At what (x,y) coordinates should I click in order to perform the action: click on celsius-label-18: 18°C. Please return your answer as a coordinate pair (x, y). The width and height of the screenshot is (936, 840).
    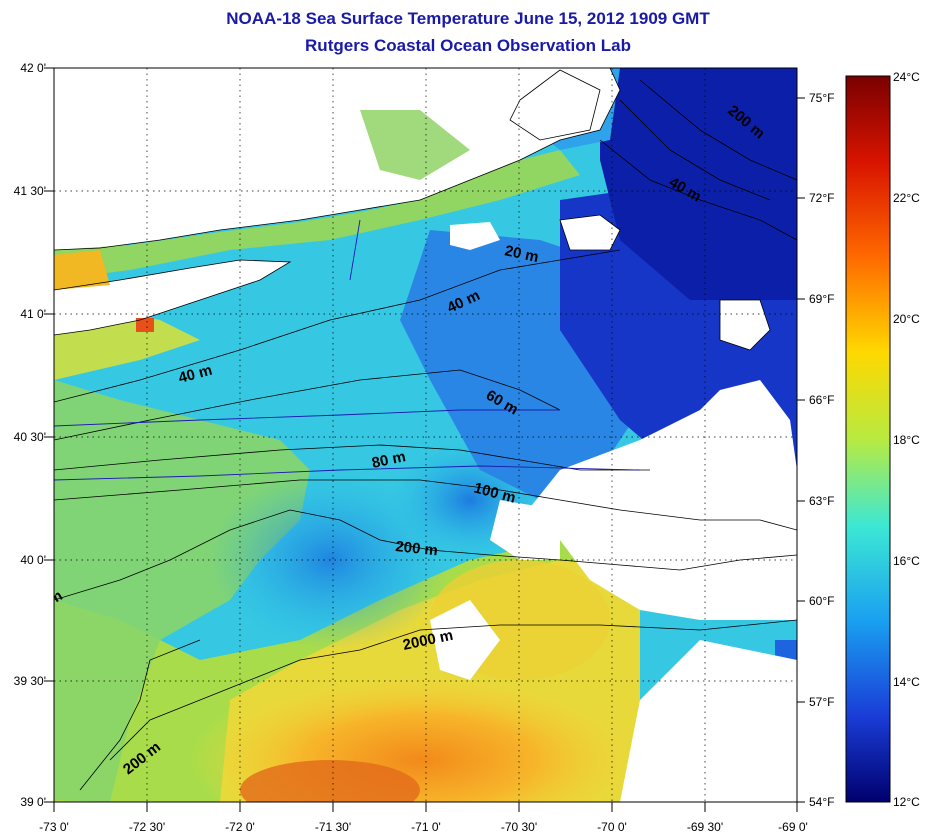
    Looking at the image, I should click on (906, 440).